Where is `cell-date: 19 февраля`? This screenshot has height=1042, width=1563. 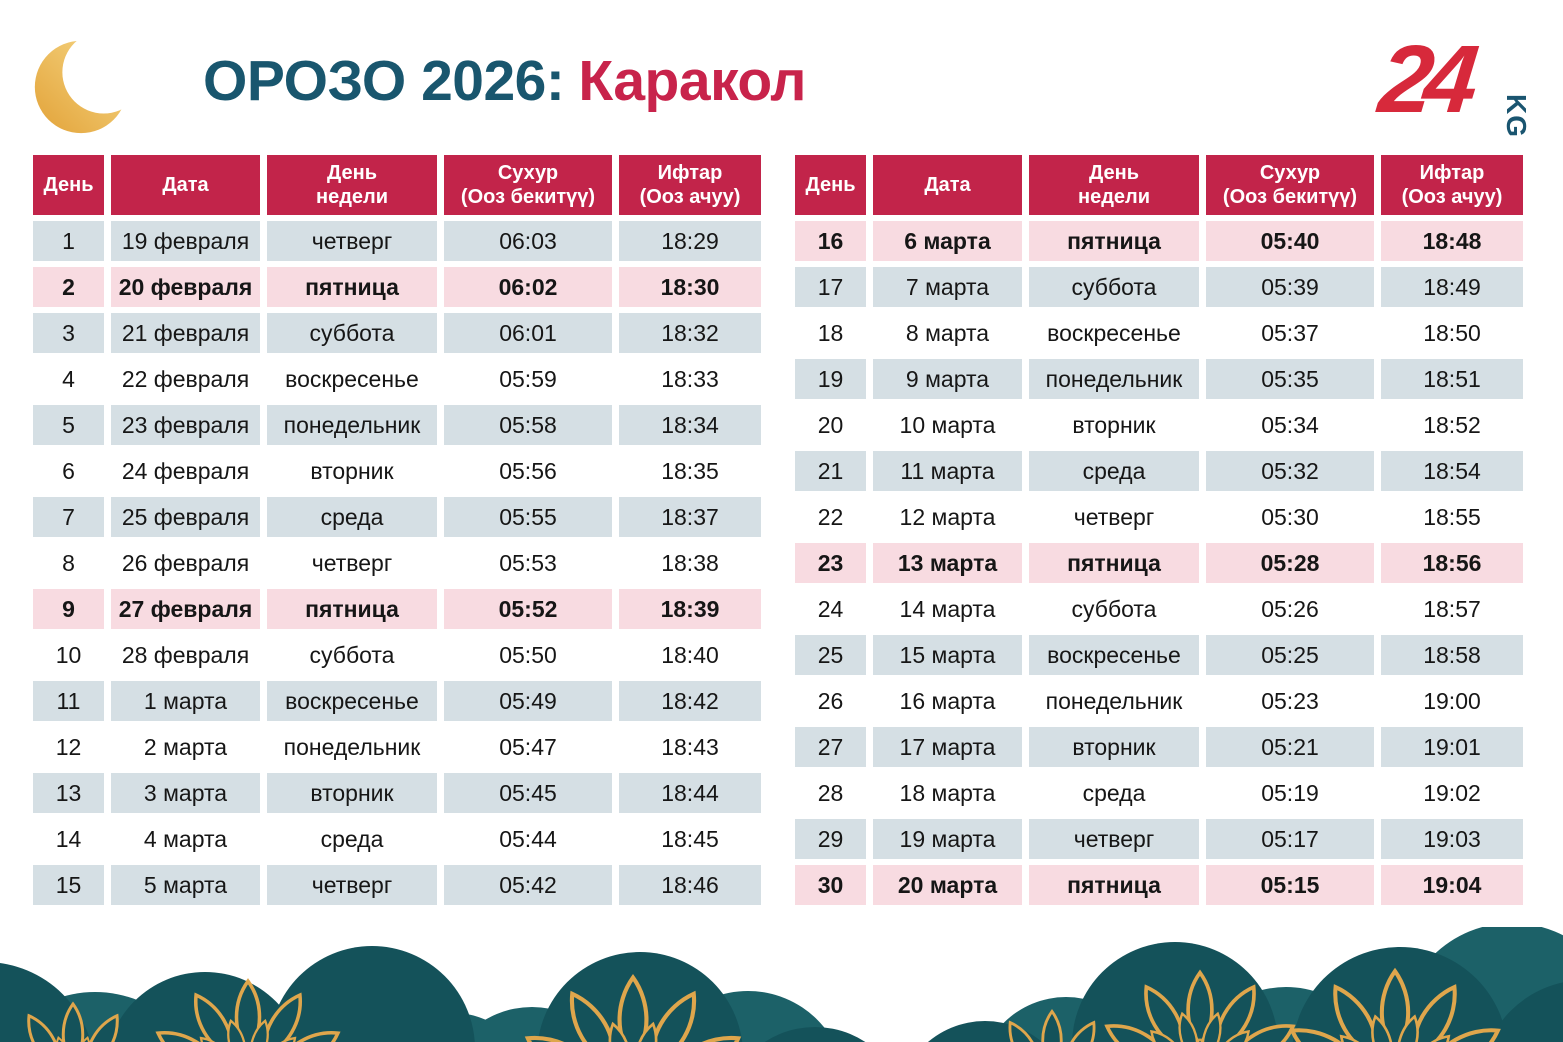 cell-date: 19 февраля is located at coordinates (185, 241).